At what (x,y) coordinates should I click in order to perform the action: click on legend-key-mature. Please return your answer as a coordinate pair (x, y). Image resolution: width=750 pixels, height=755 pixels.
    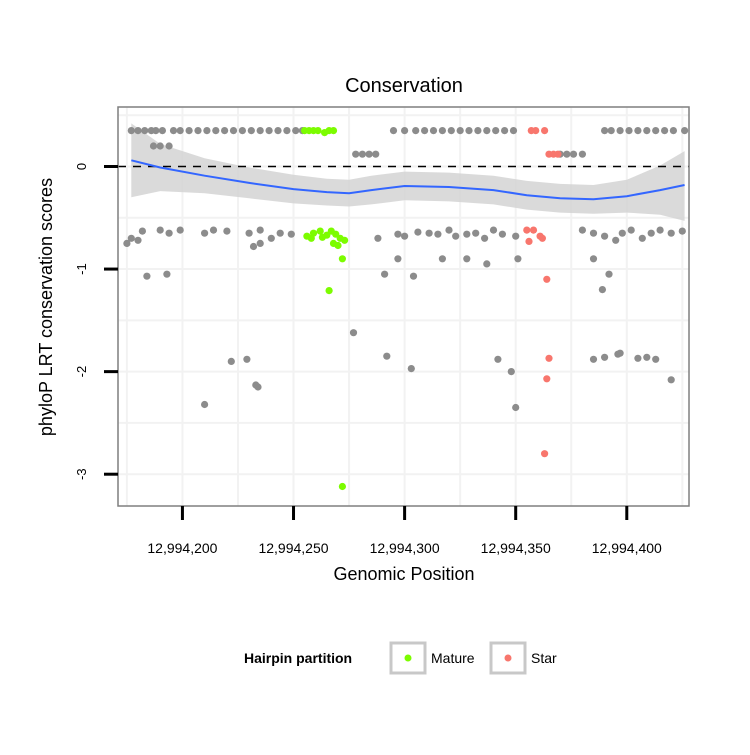
    Looking at the image, I should click on (408, 658).